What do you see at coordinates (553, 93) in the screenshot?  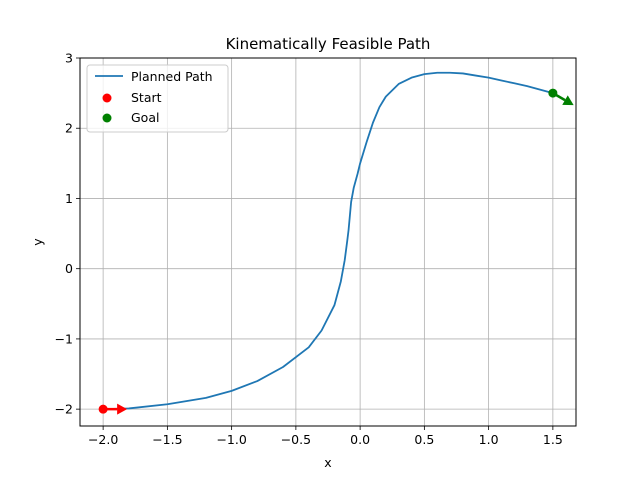 I see `goal-marker` at bounding box center [553, 93].